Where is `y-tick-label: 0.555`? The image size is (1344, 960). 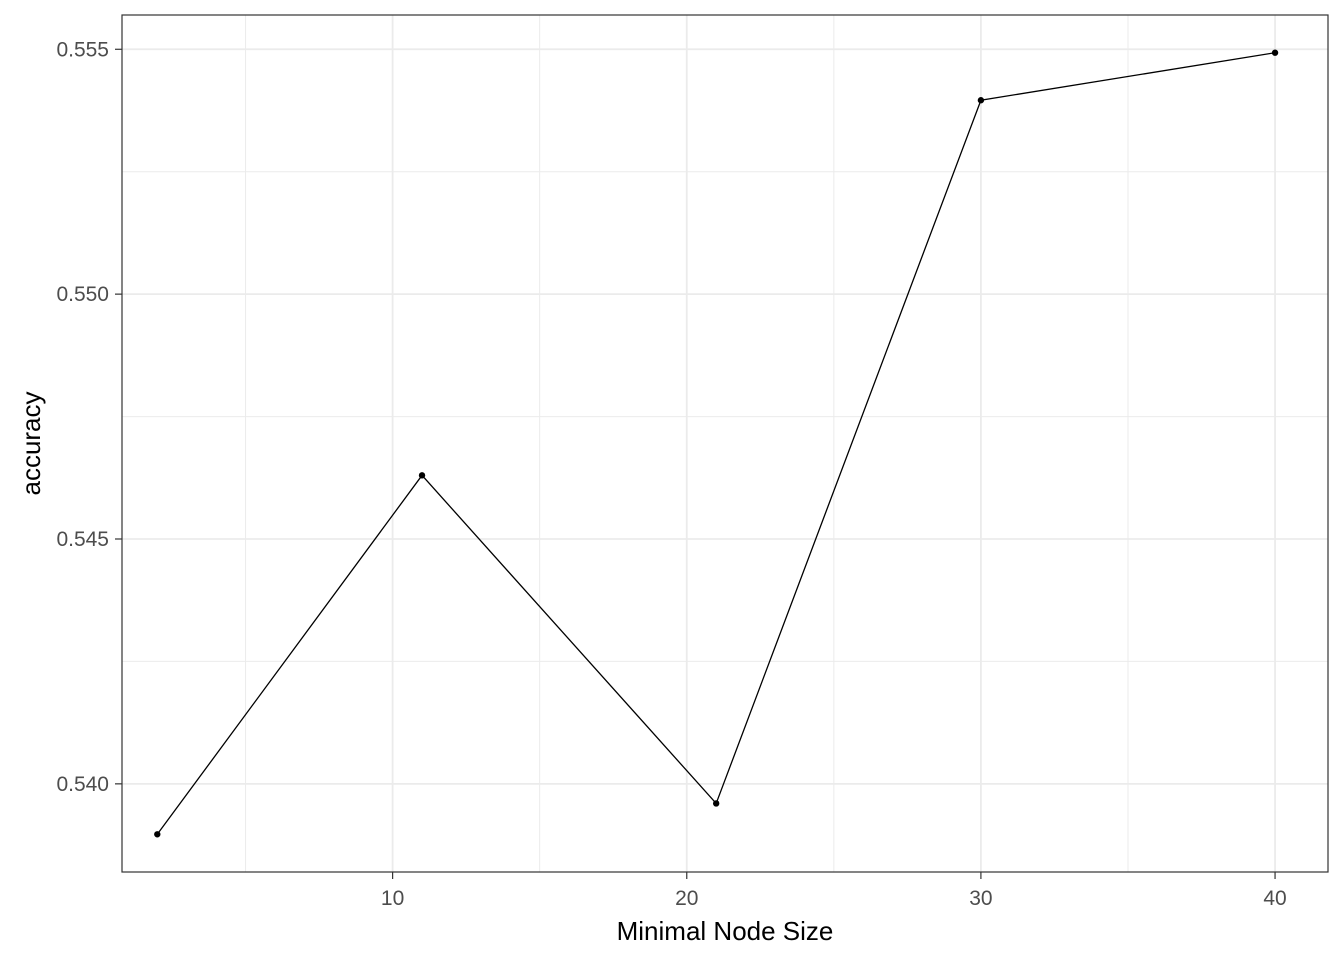
y-tick-label: 0.555 is located at coordinates (82, 49).